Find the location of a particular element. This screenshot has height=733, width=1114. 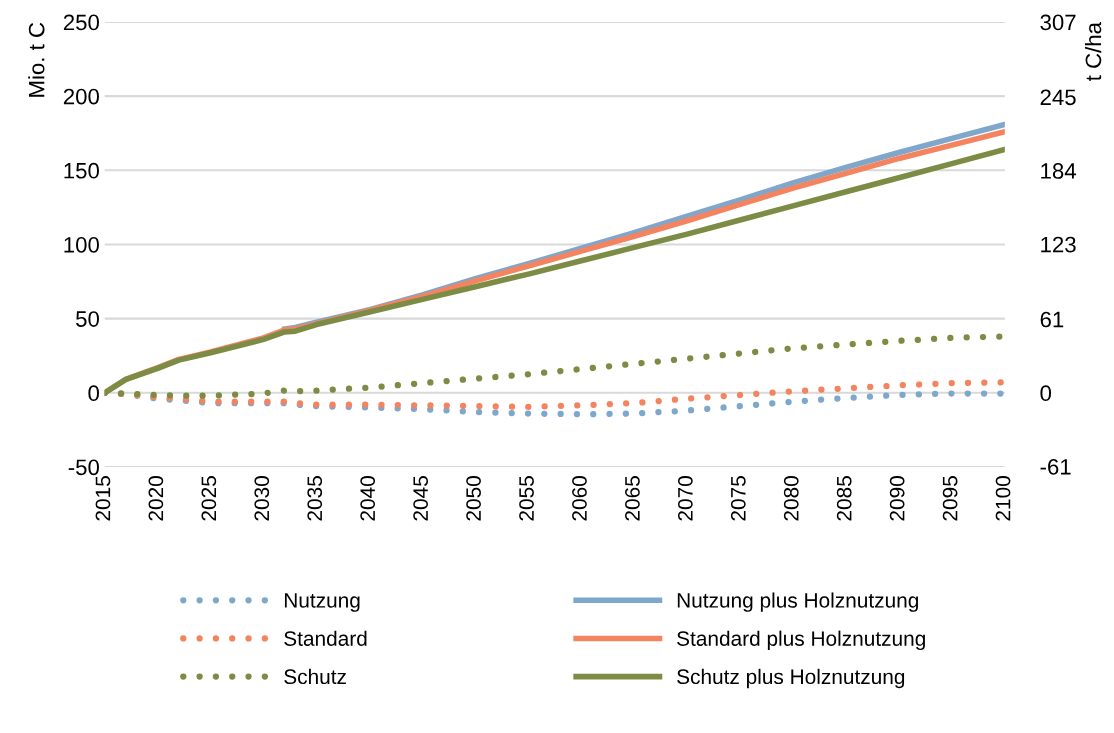

y2-tick-label: 307 is located at coordinates (1058, 22).